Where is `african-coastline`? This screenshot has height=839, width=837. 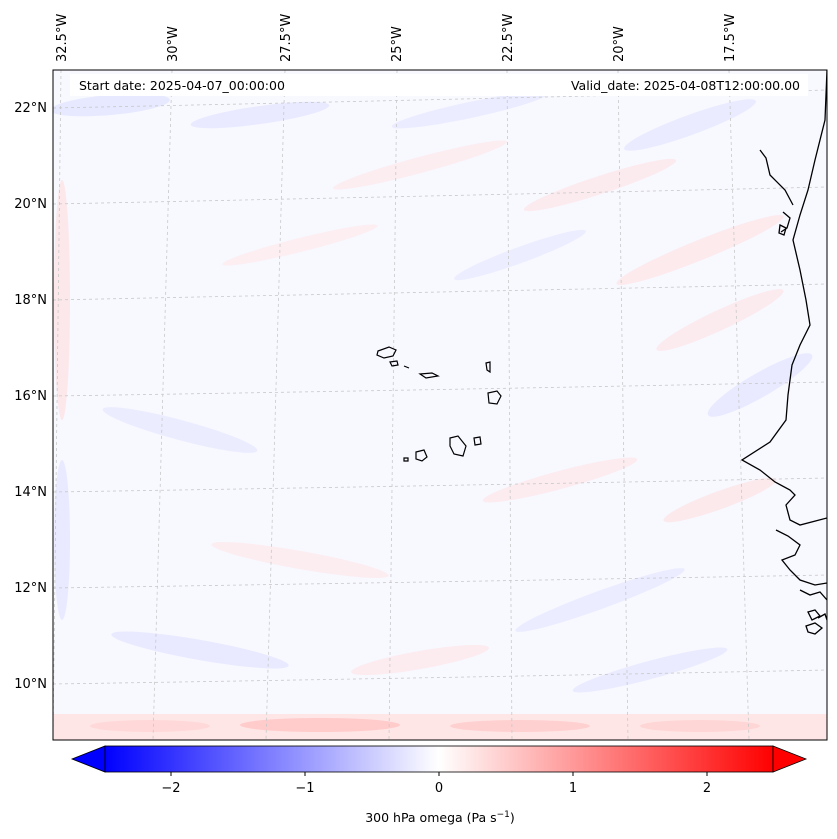
african-coastline is located at coordinates (783, 352).